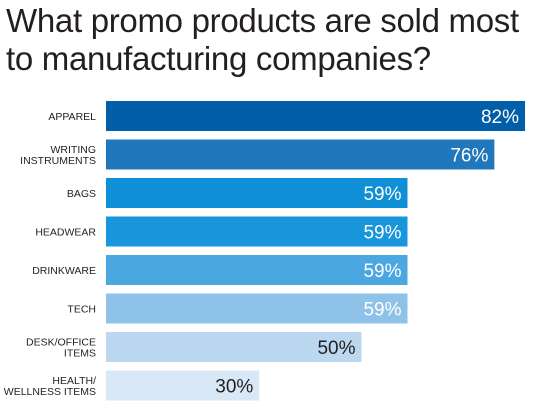  What do you see at coordinates (61, 343) in the screenshot?
I see `category-label-6-line-0: DESK/OFFICE` at bounding box center [61, 343].